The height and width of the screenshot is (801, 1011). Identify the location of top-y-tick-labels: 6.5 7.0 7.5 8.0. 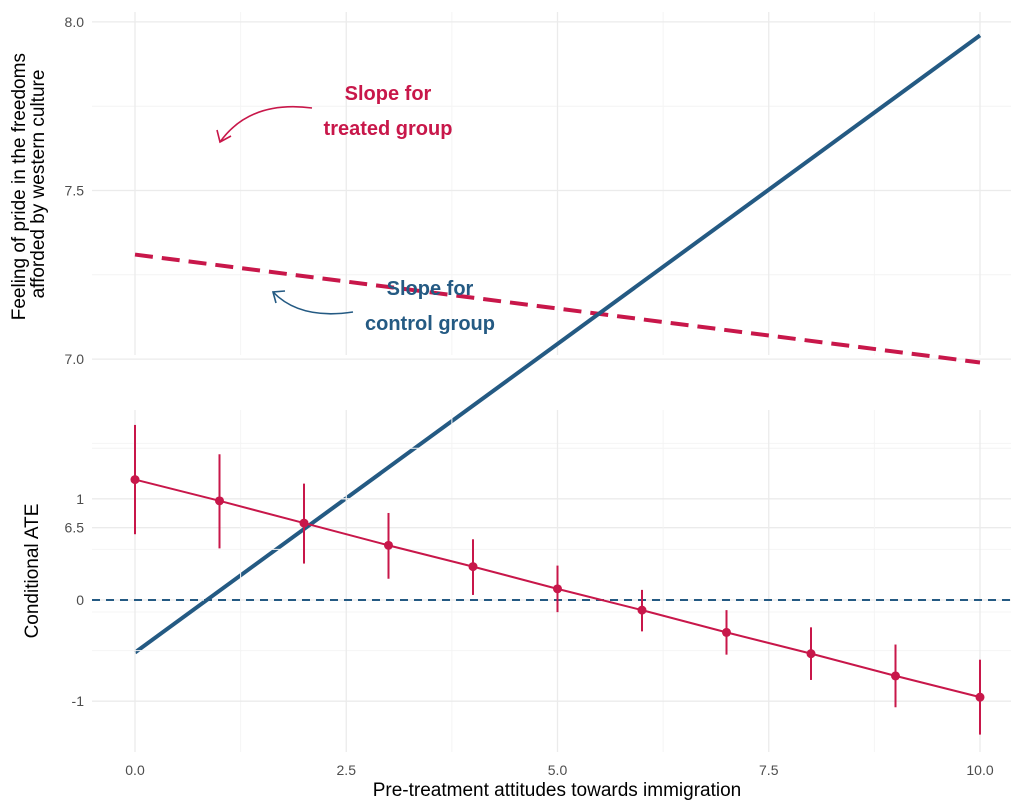
(75, 275).